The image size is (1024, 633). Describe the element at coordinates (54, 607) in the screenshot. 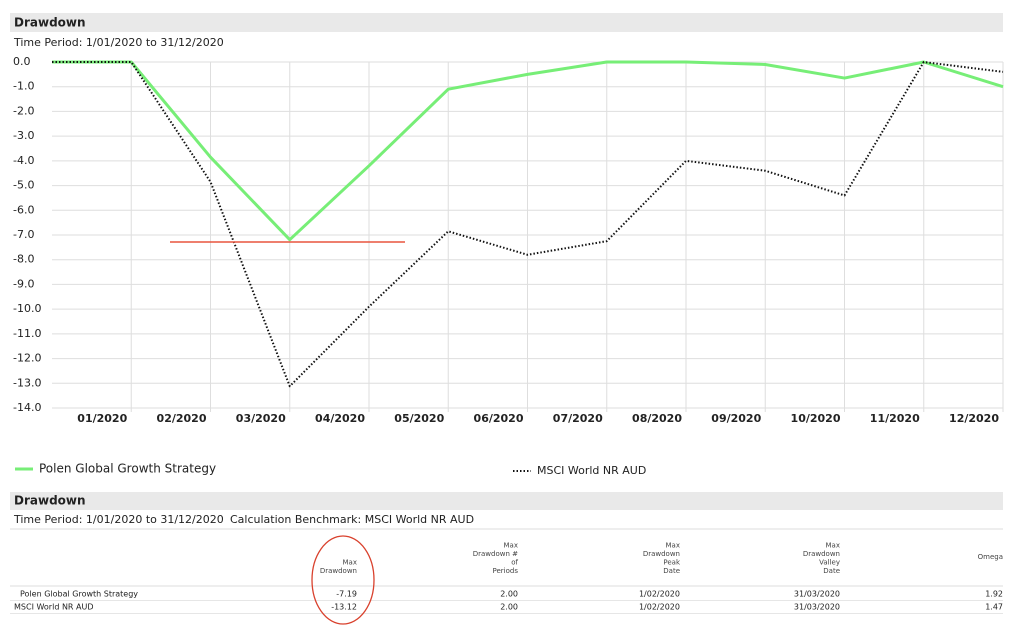

I see `row-label: MSCI World NR AUD` at that location.